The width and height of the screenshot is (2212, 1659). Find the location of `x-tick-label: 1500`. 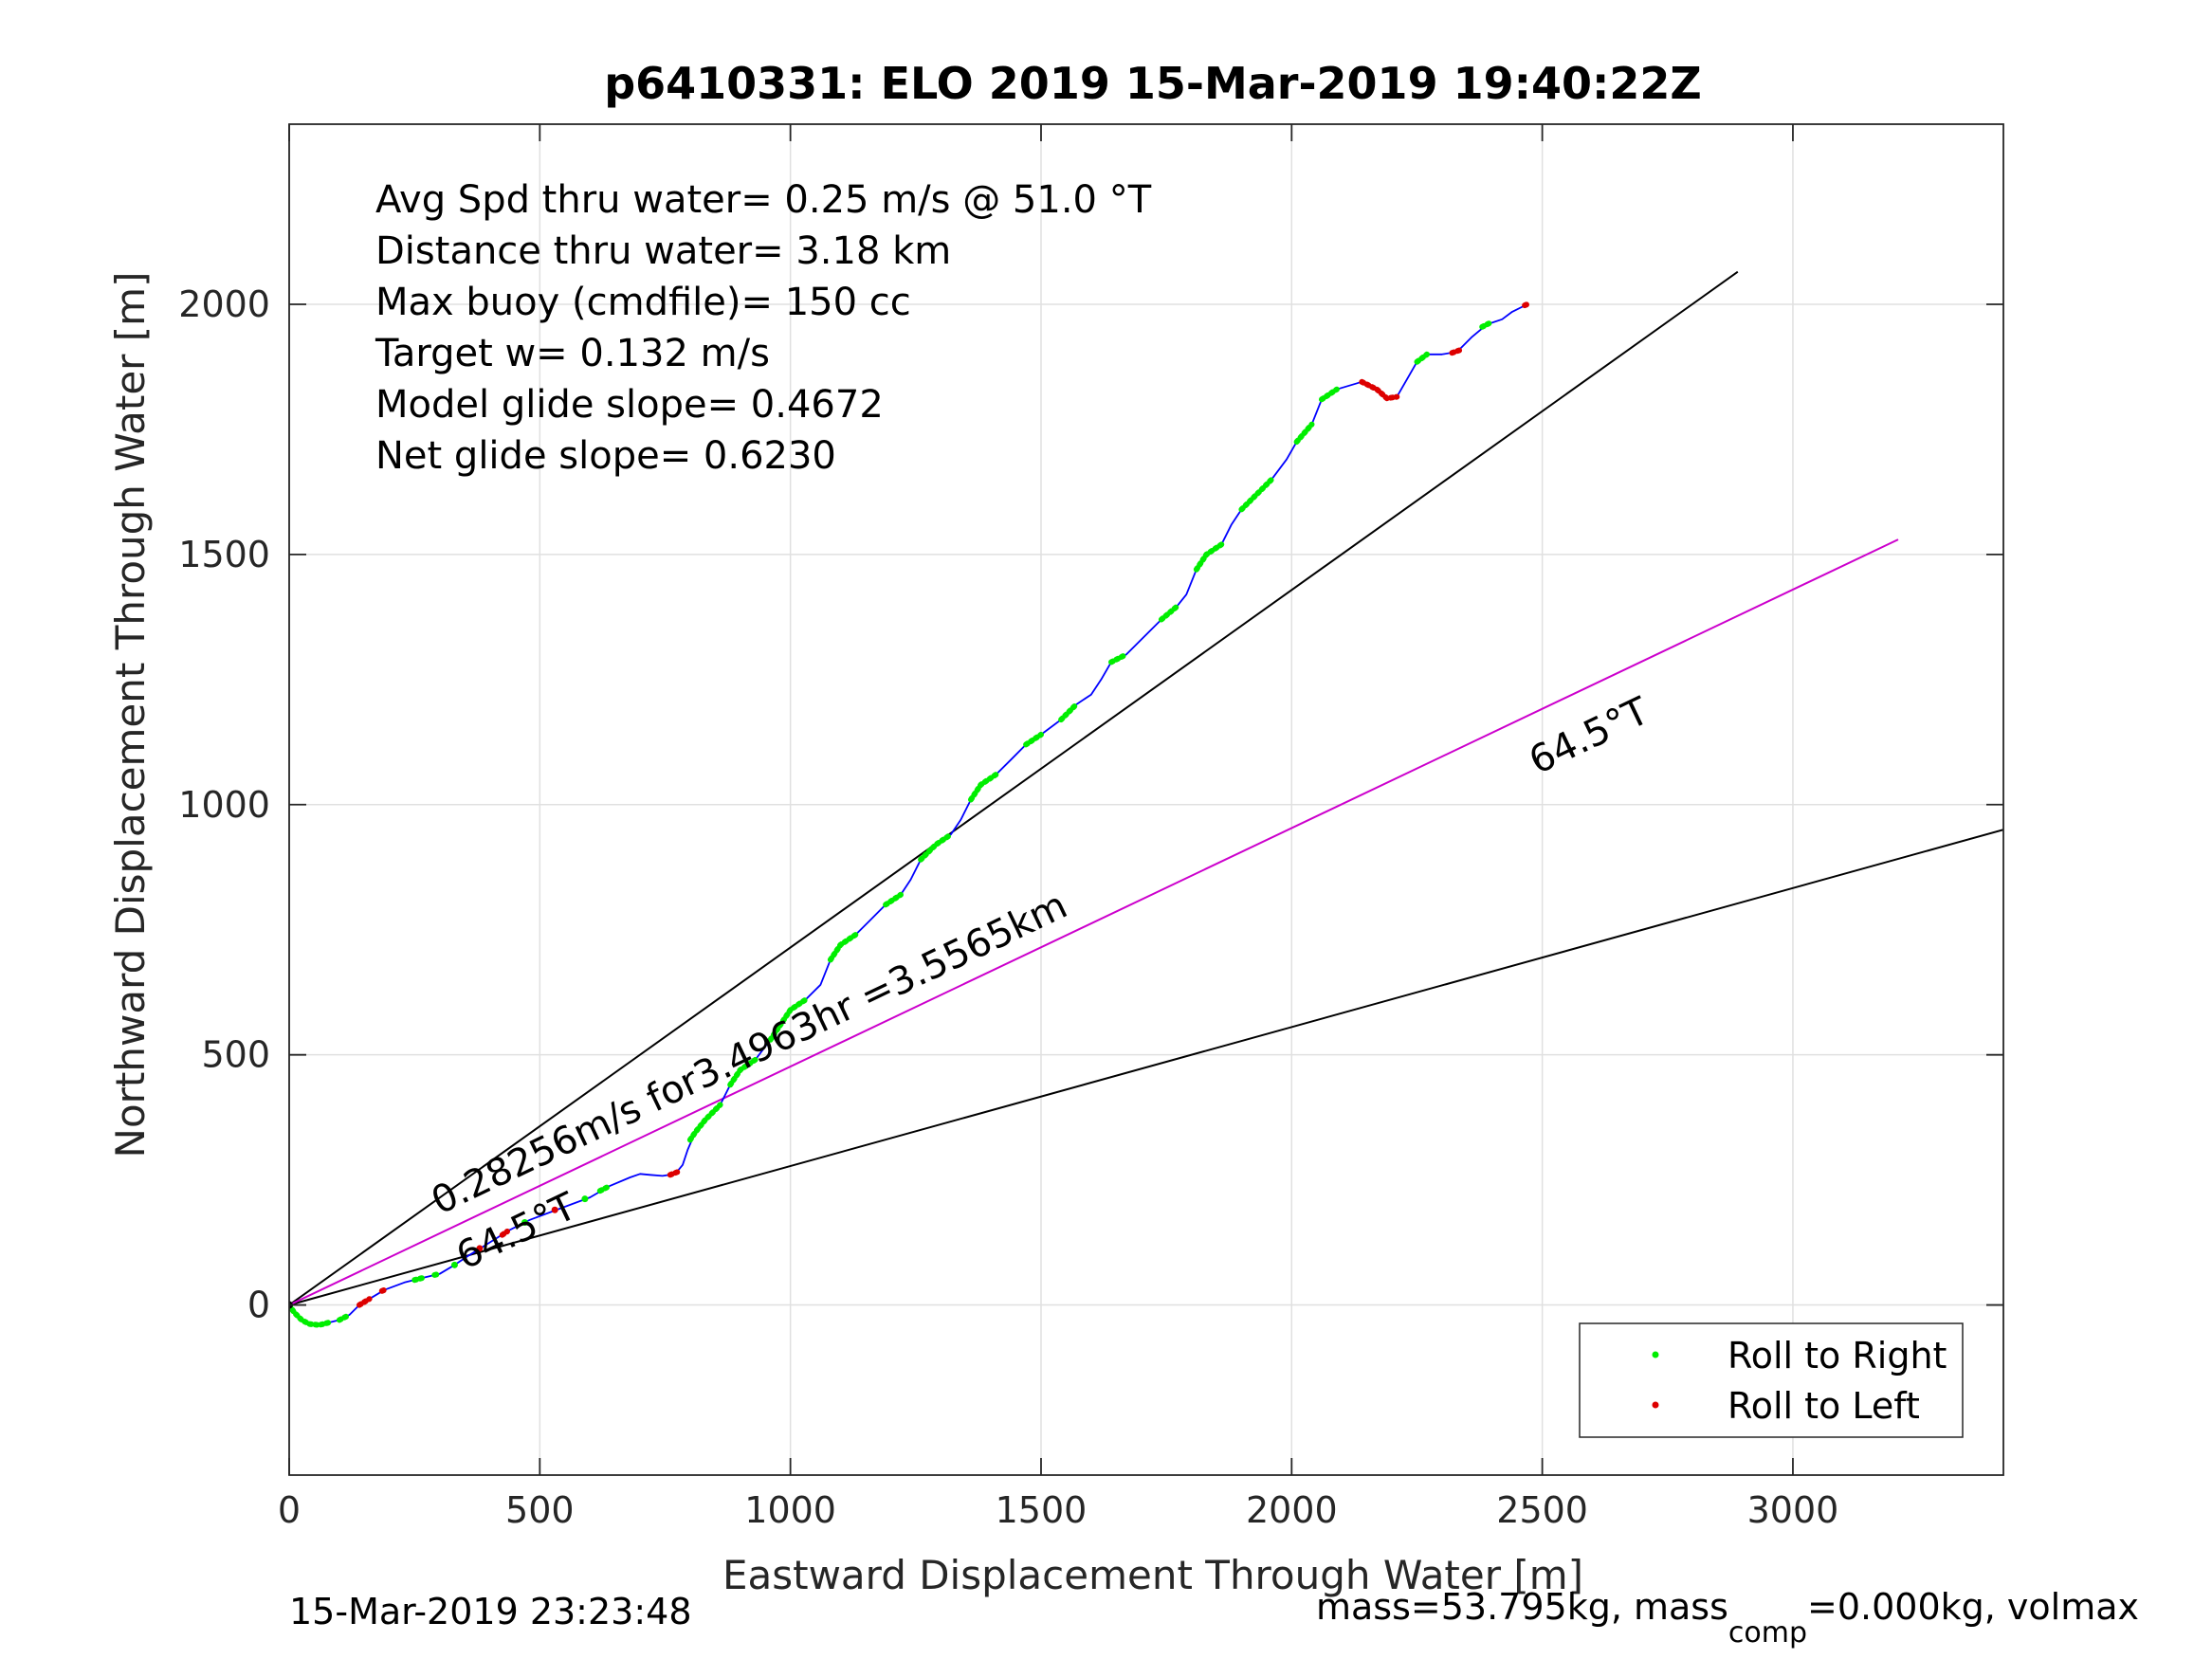

x-tick-label: 1500 is located at coordinates (1042, 1510).